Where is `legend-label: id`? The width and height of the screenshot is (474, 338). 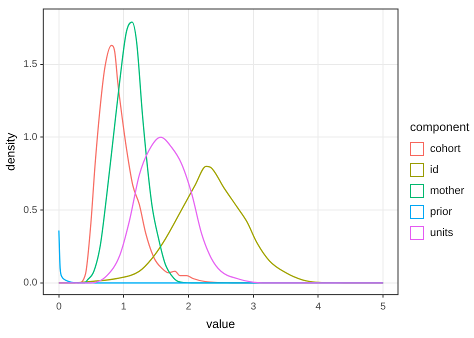 legend-label: id is located at coordinates (434, 170).